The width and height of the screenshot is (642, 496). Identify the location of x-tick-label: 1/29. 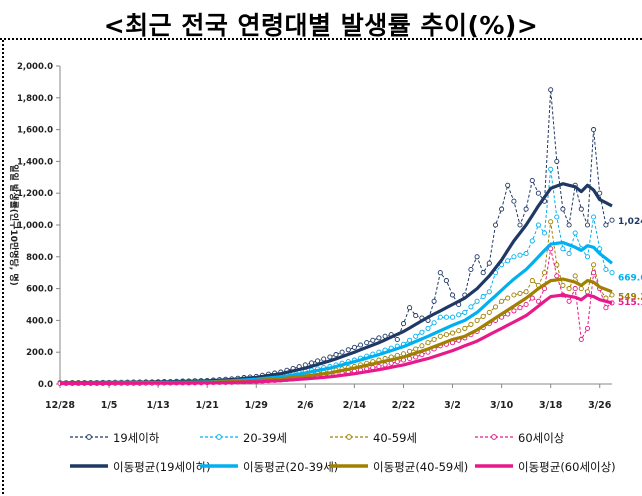
(256, 405).